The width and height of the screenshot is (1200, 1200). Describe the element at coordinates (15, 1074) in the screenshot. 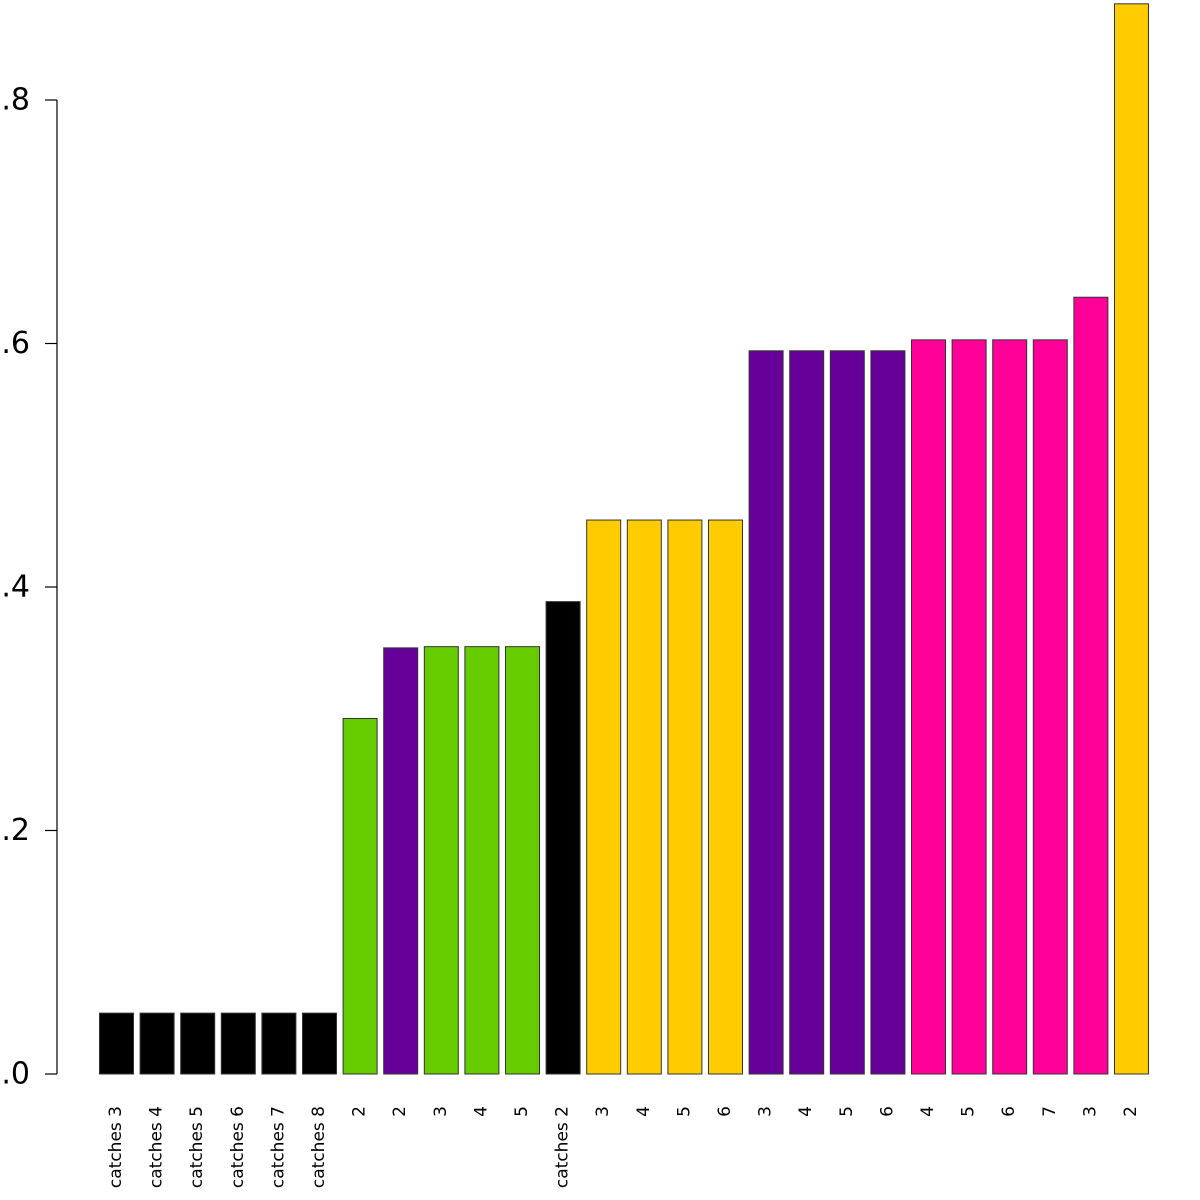

I see `y-tick-label: 0.0` at that location.